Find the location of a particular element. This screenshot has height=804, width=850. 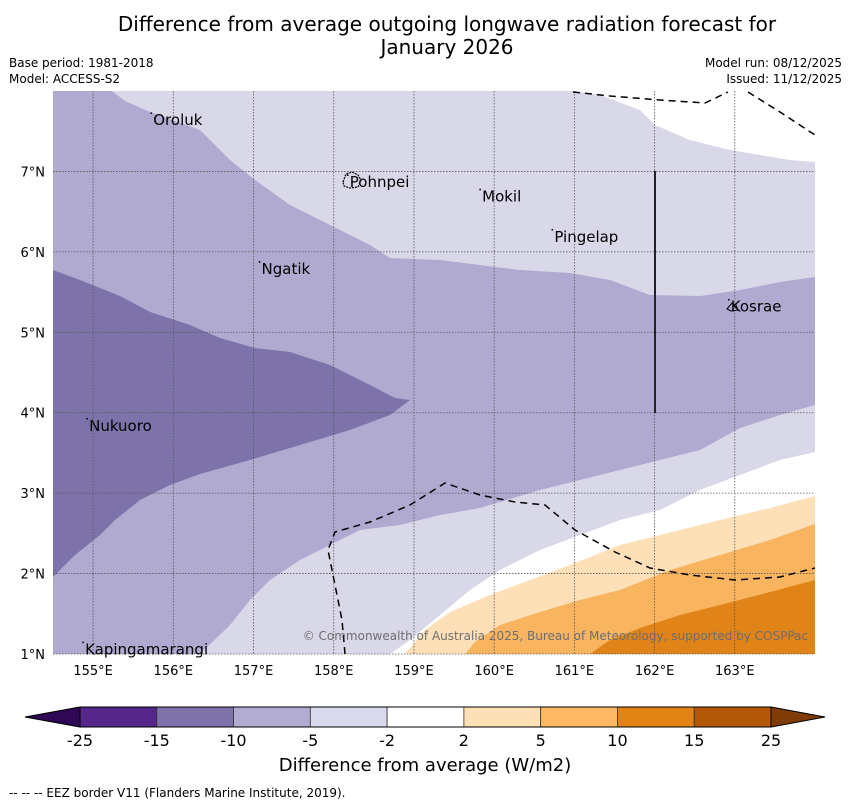

pohnpei-island-outline is located at coordinates (352, 180).